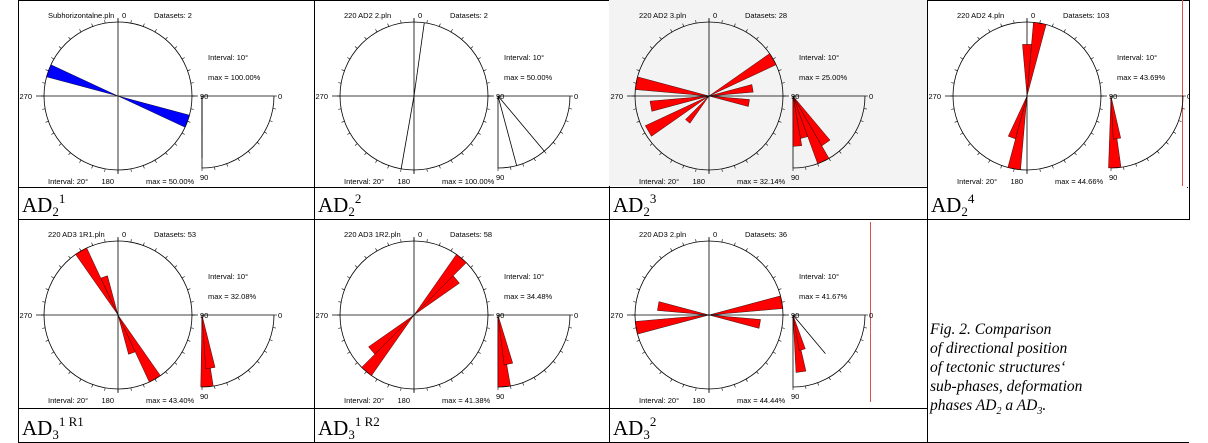 The image size is (1208, 443). Describe the element at coordinates (766, 15) in the screenshot. I see `datasets-count: Datasets: 28` at that location.